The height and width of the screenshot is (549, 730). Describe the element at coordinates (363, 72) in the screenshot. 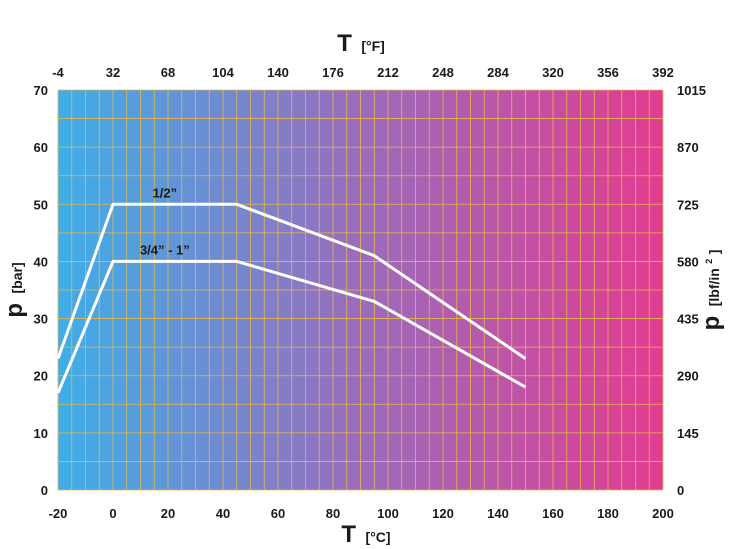

I see `x-axis-fahrenheit-ticks: -4 32 68 104 140 176 212 248 284 320 356 392` at that location.